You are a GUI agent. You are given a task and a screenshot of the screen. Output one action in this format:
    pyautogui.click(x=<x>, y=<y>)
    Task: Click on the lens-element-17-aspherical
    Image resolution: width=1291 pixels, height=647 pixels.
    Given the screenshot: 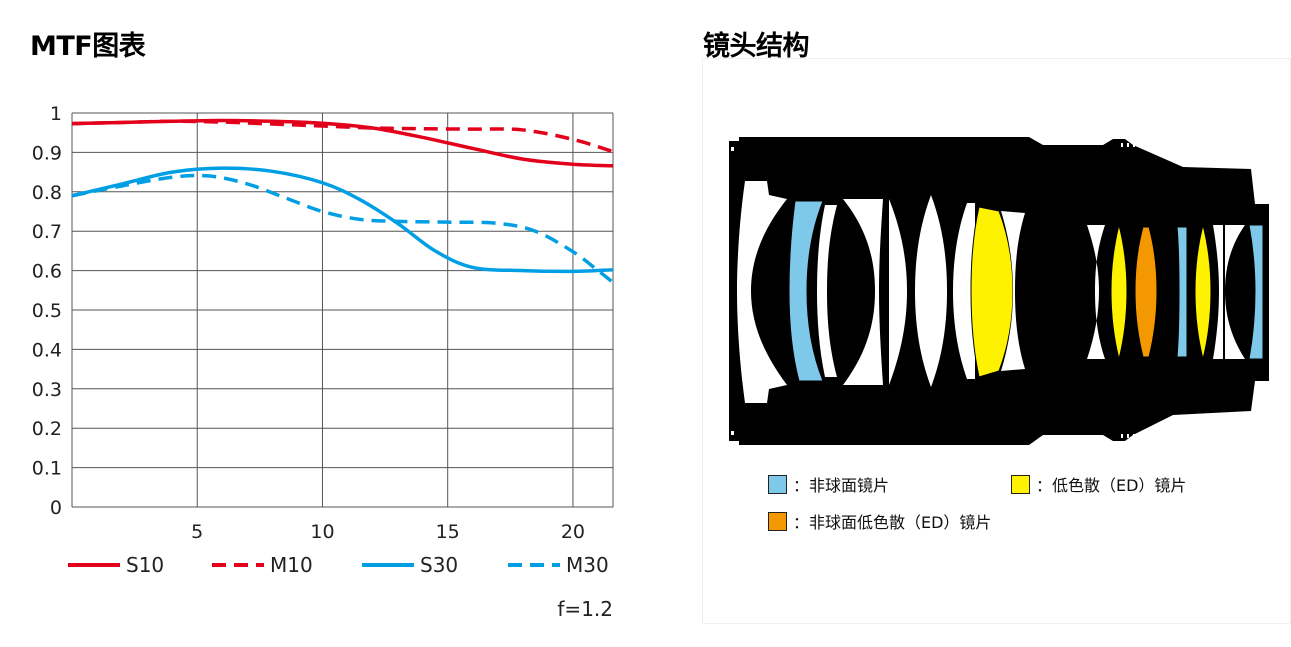 What is the action you would take?
    pyautogui.click(x=1256, y=292)
    